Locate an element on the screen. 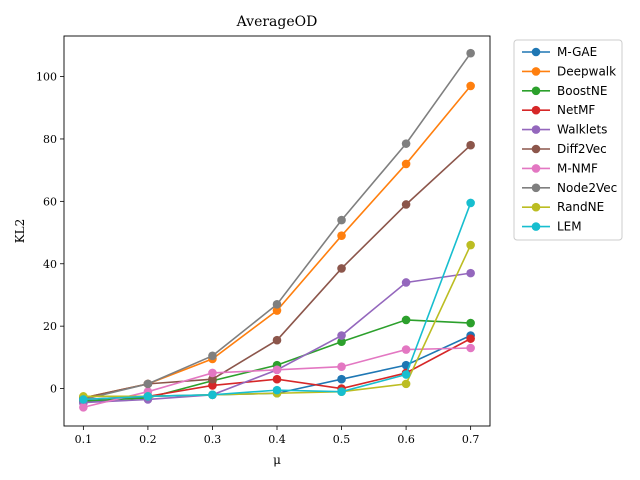 Image resolution: width=640 pixels, height=480 pixels. legend-label: Node2Vec is located at coordinates (587, 188).